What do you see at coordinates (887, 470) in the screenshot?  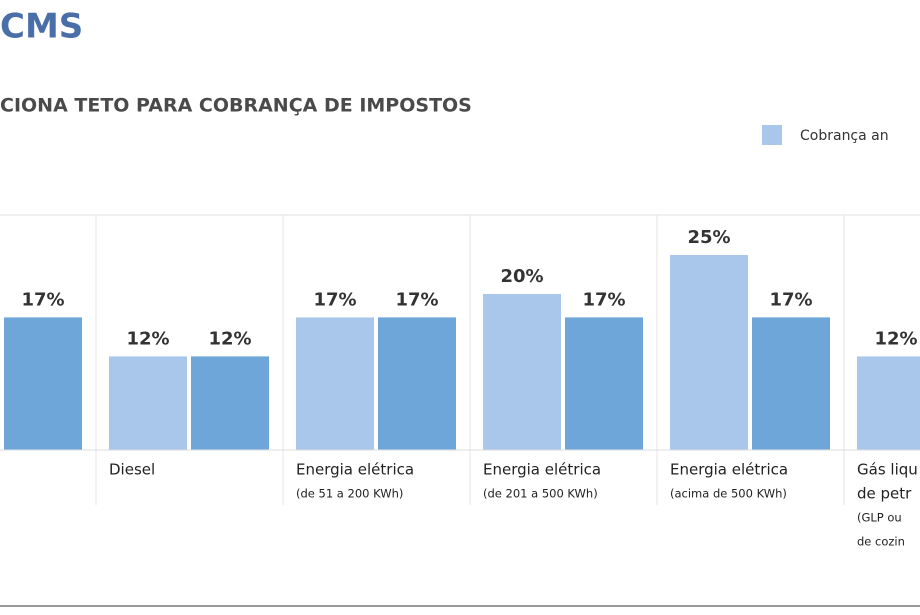 I see `x-tick-label: Gás liqu` at bounding box center [887, 470].